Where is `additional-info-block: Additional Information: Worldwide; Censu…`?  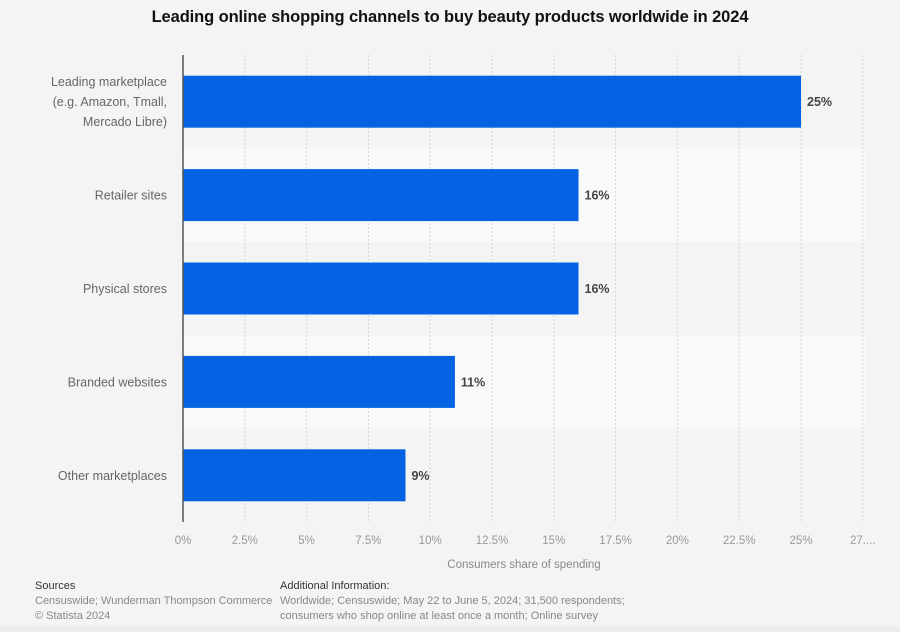
additional-info-block: Additional Information: Worldwide; Censu… is located at coordinates (452, 601).